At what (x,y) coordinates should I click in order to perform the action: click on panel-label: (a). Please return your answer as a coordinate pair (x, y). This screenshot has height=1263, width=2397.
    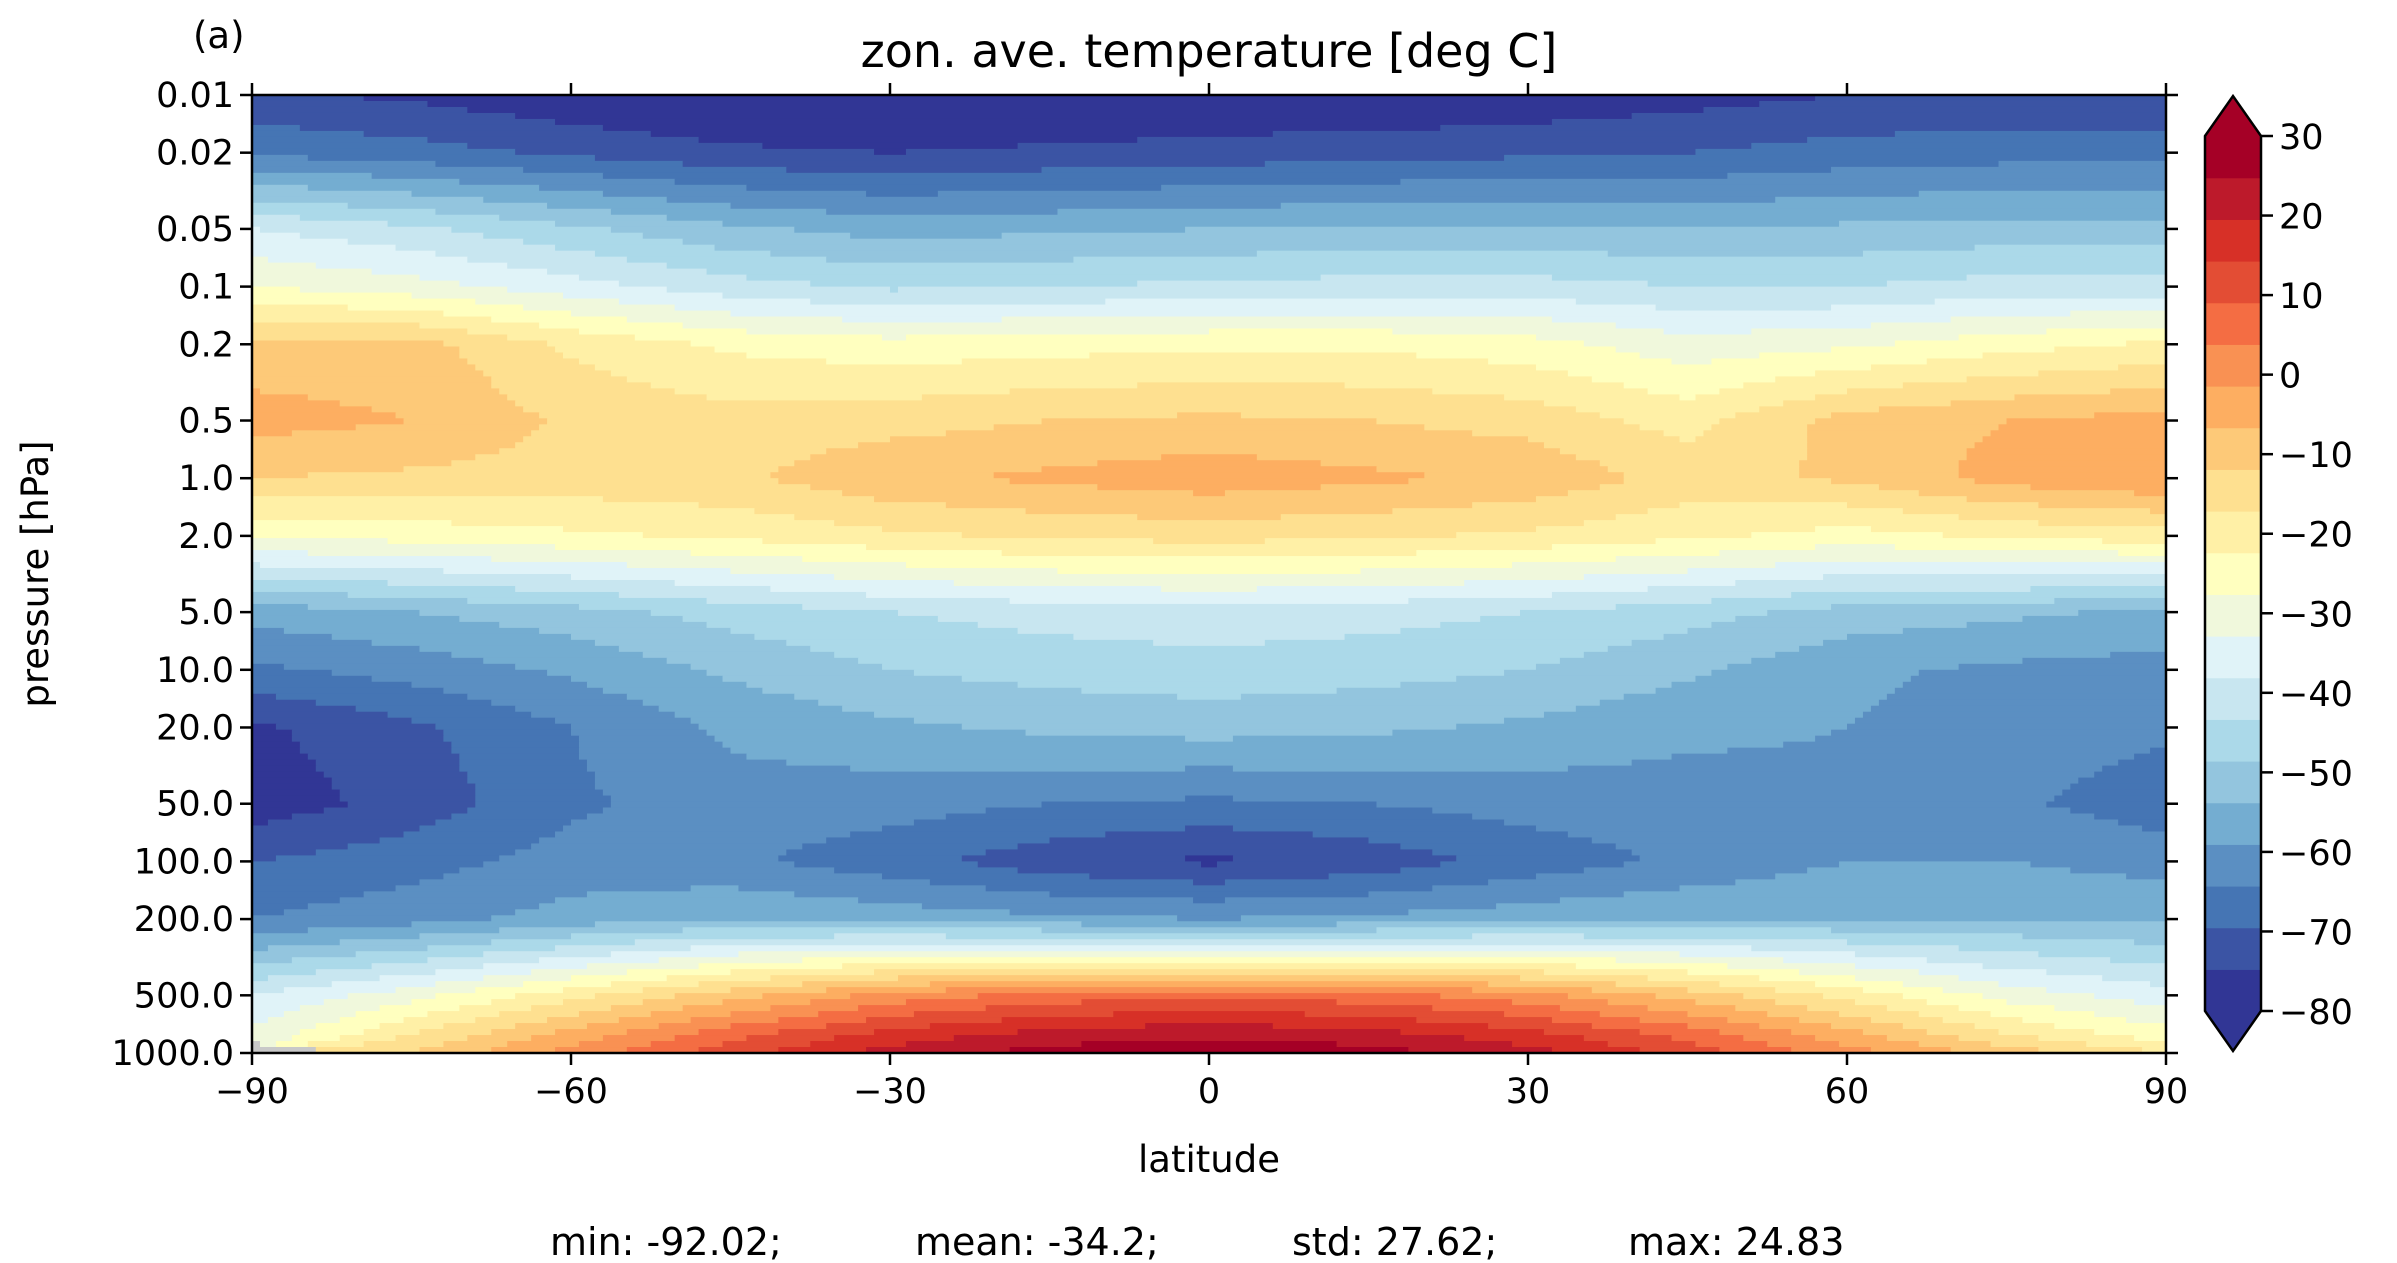
    Looking at the image, I should click on (219, 35).